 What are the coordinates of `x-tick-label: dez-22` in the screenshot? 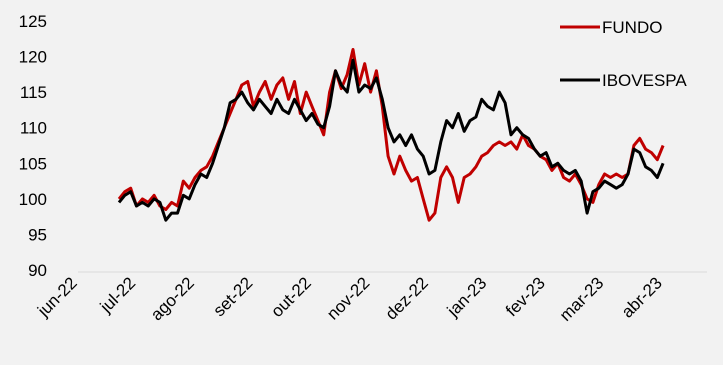 It's located at (407, 298).